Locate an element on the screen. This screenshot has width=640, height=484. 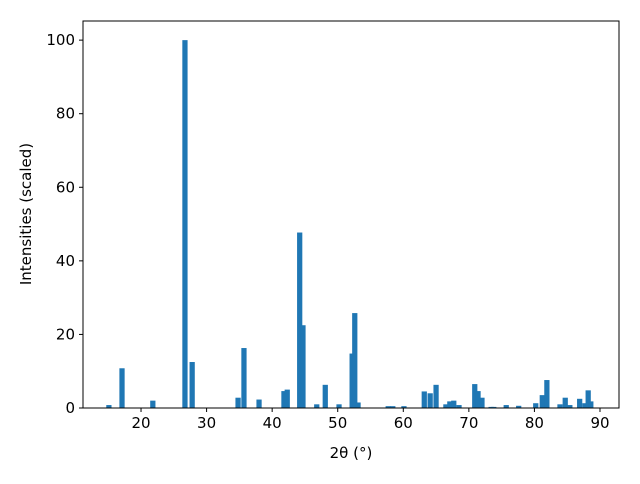
x-tick-label: 30 is located at coordinates (206, 423).